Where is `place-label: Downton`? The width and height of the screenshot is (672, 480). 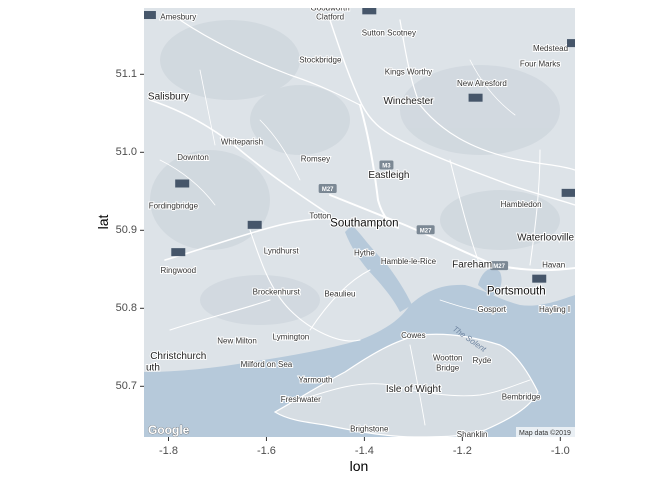
place-label: Downton is located at coordinates (193, 157).